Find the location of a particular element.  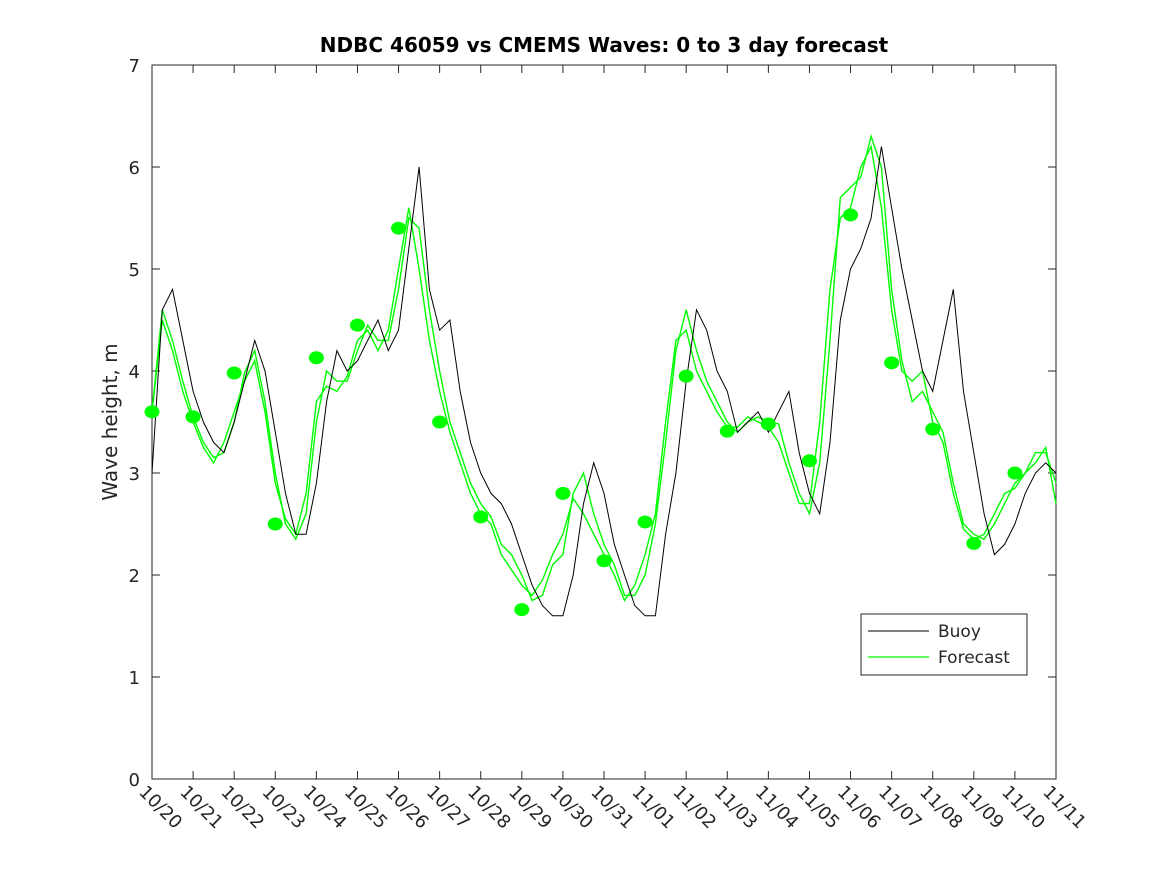

y-tick-label: 6 is located at coordinates (134, 168).